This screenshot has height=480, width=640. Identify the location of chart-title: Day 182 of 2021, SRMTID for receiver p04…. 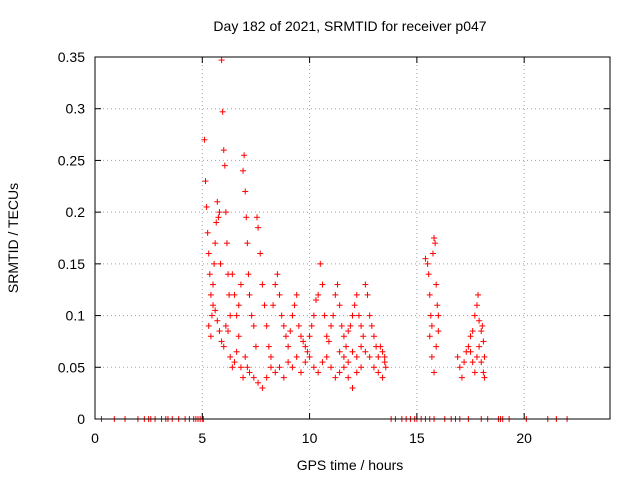
(349, 26).